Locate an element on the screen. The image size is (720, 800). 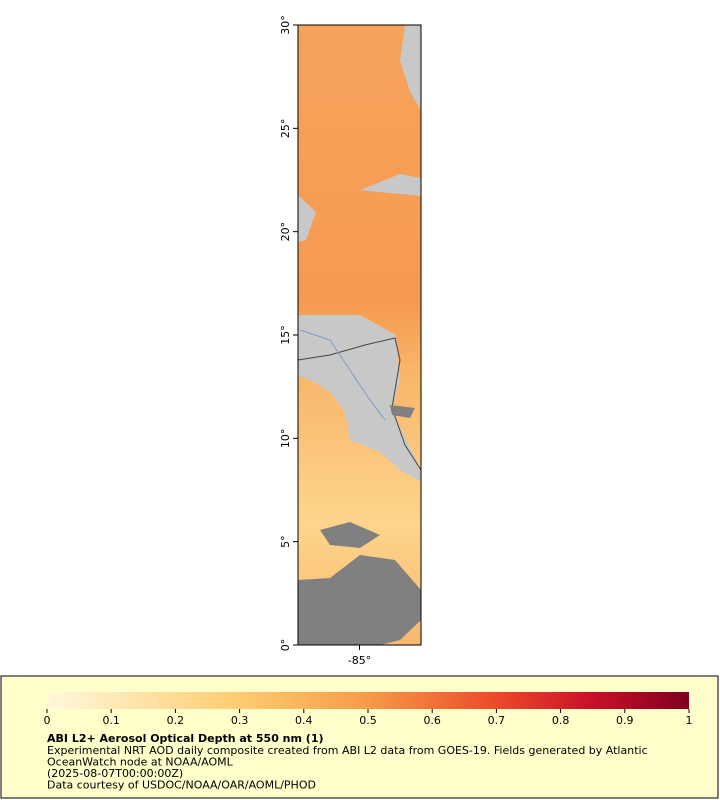
lat-tick-label: 0° is located at coordinates (285, 645).